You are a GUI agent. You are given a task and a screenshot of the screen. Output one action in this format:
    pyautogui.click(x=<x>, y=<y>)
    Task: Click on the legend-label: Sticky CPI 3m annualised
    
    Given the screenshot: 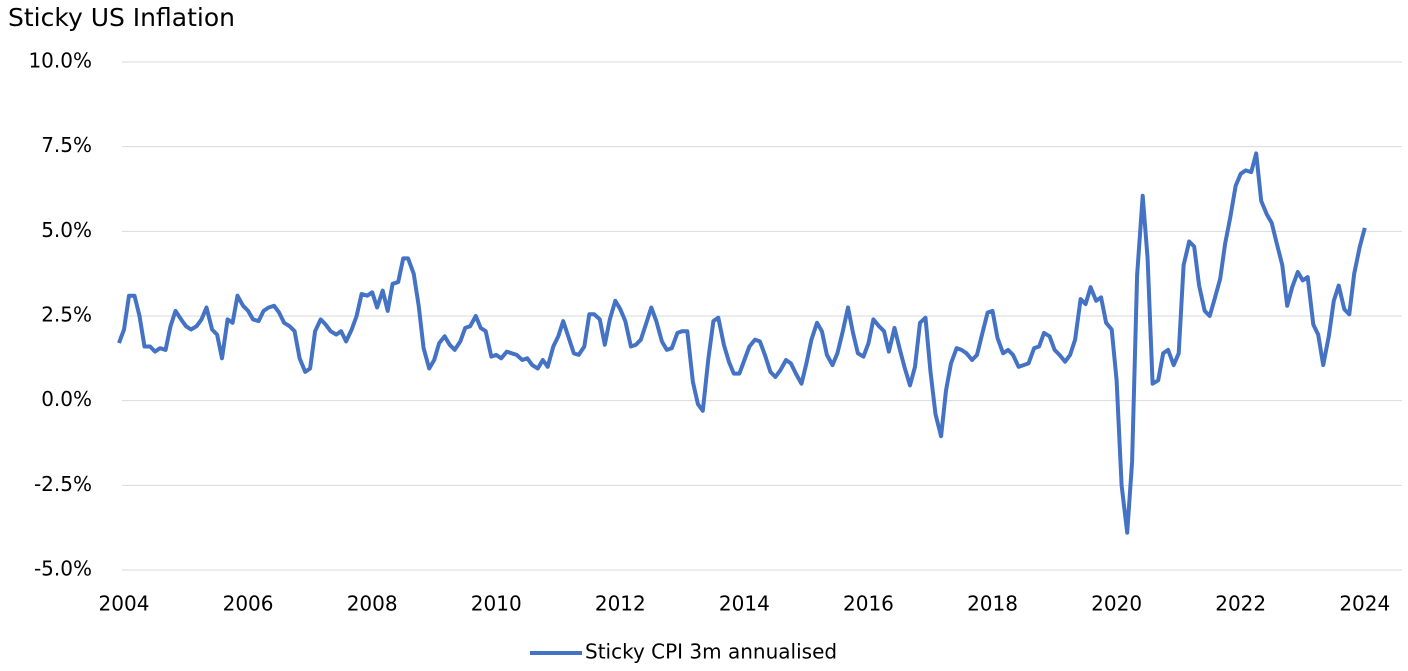 What is the action you would take?
    pyautogui.click(x=711, y=652)
    